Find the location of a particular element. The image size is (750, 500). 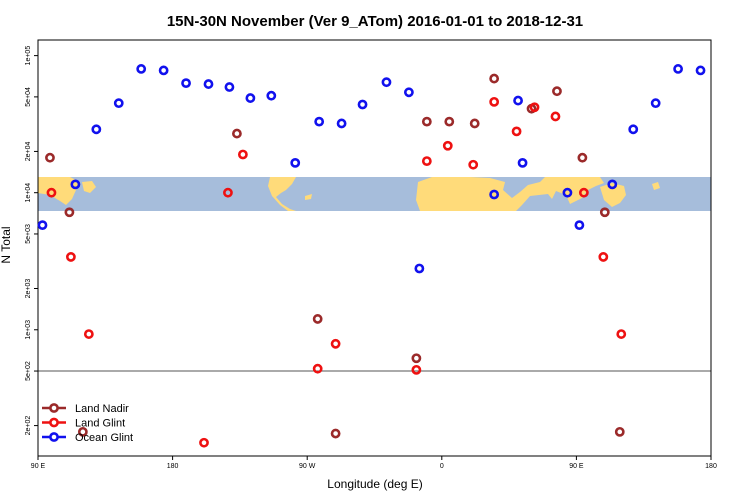

legend-marker-ocean-glint is located at coordinates (54, 437).